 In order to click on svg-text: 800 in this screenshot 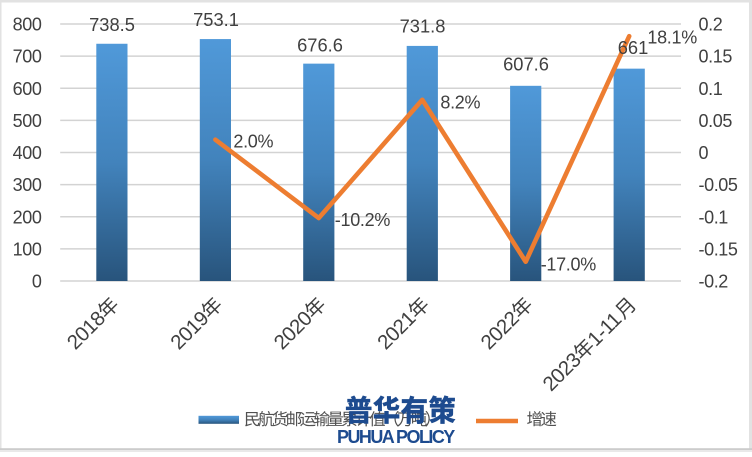, I will do `click(27, 25)`.